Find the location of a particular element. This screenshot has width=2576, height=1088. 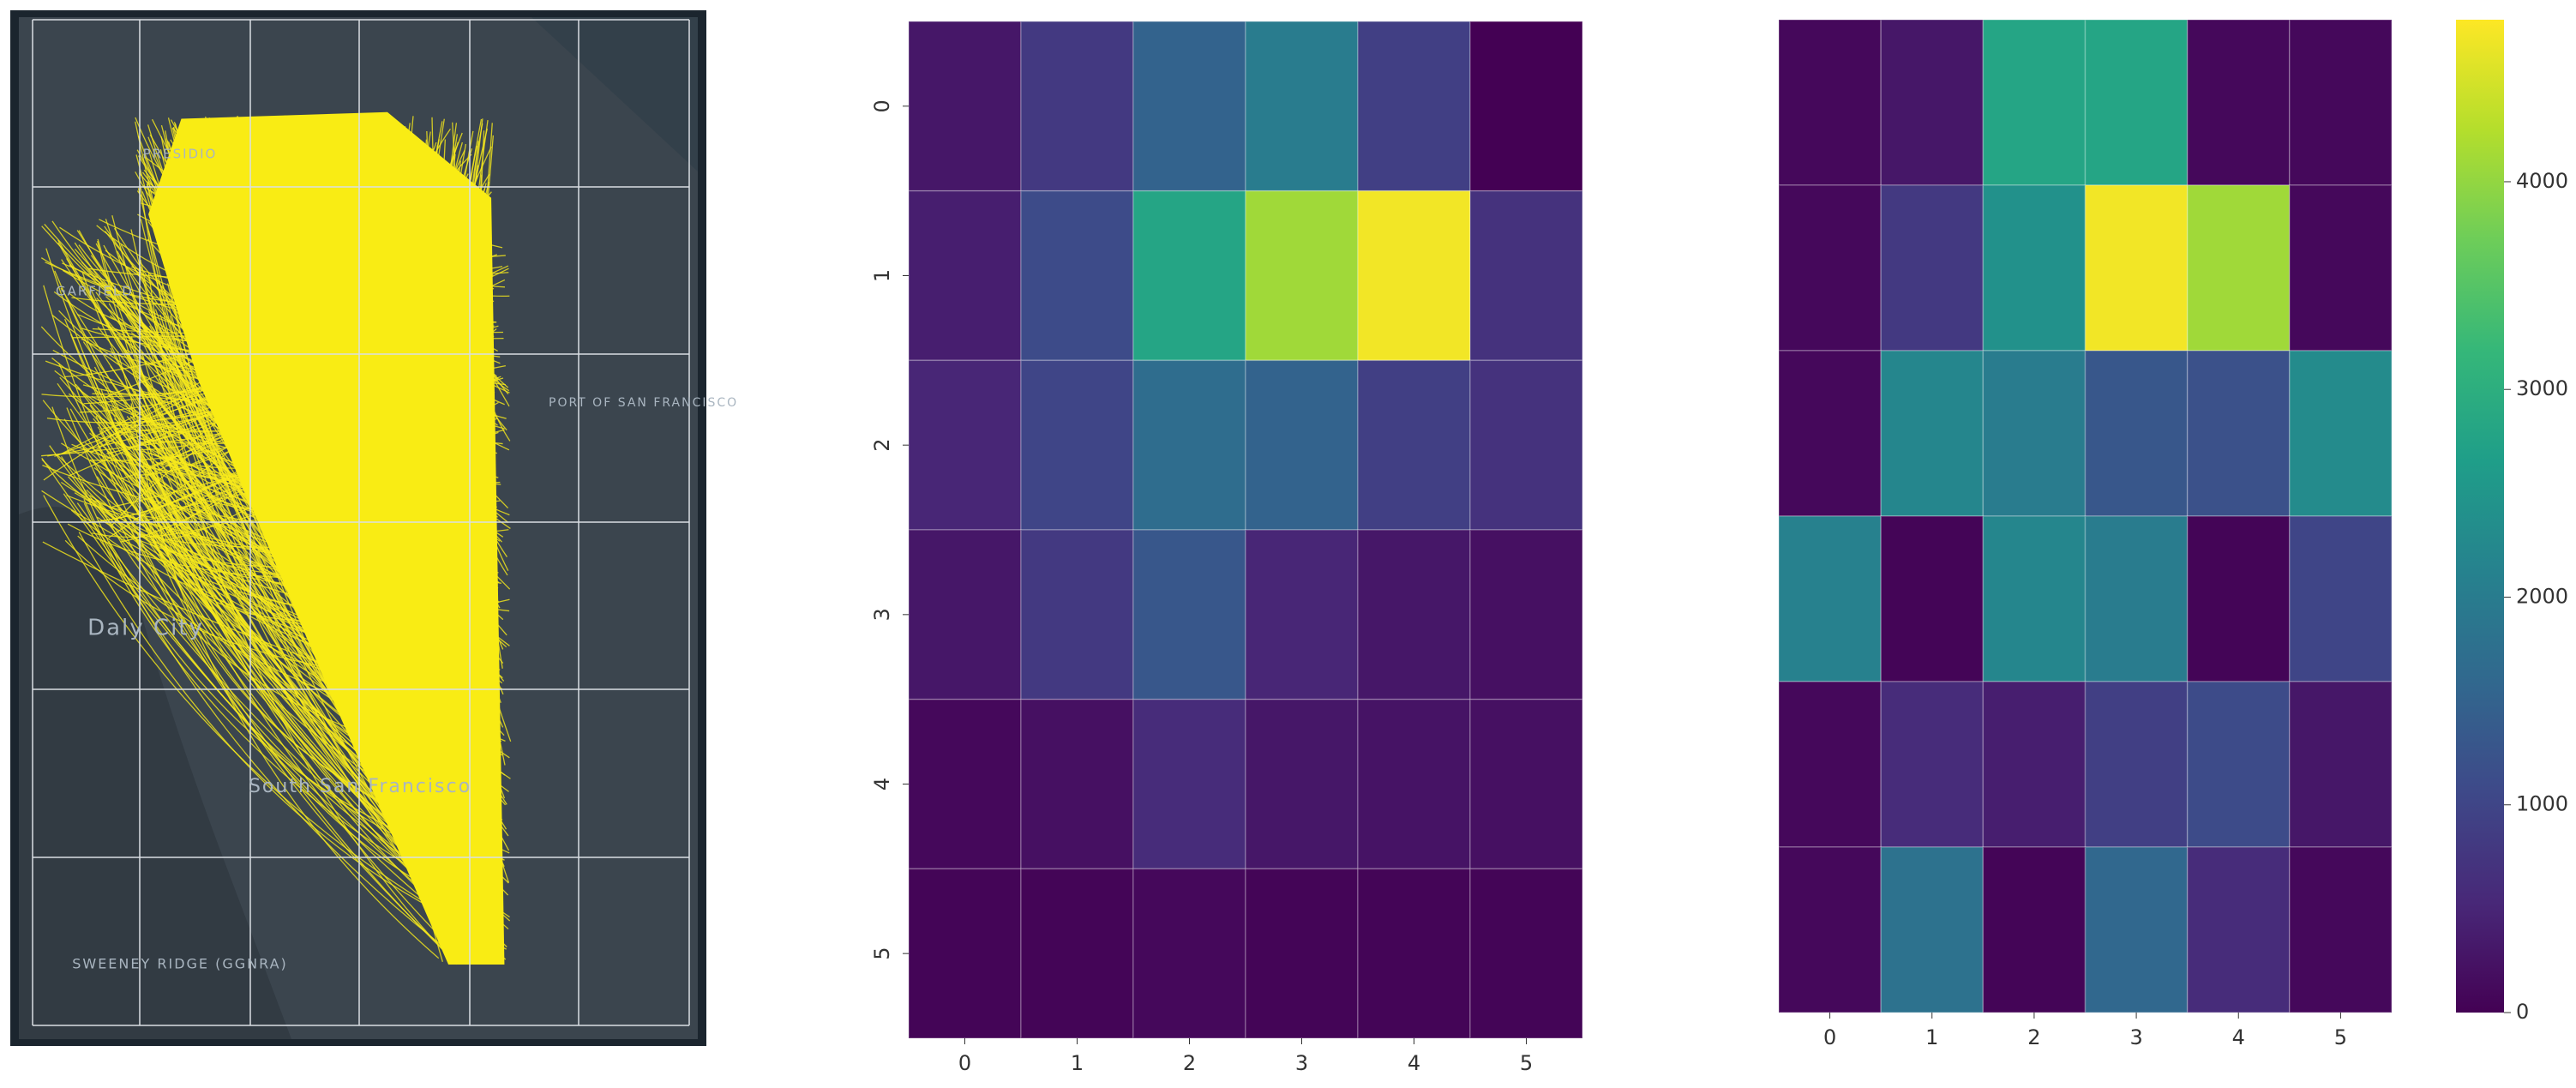

map-label: South San Francisco is located at coordinates (360, 786).